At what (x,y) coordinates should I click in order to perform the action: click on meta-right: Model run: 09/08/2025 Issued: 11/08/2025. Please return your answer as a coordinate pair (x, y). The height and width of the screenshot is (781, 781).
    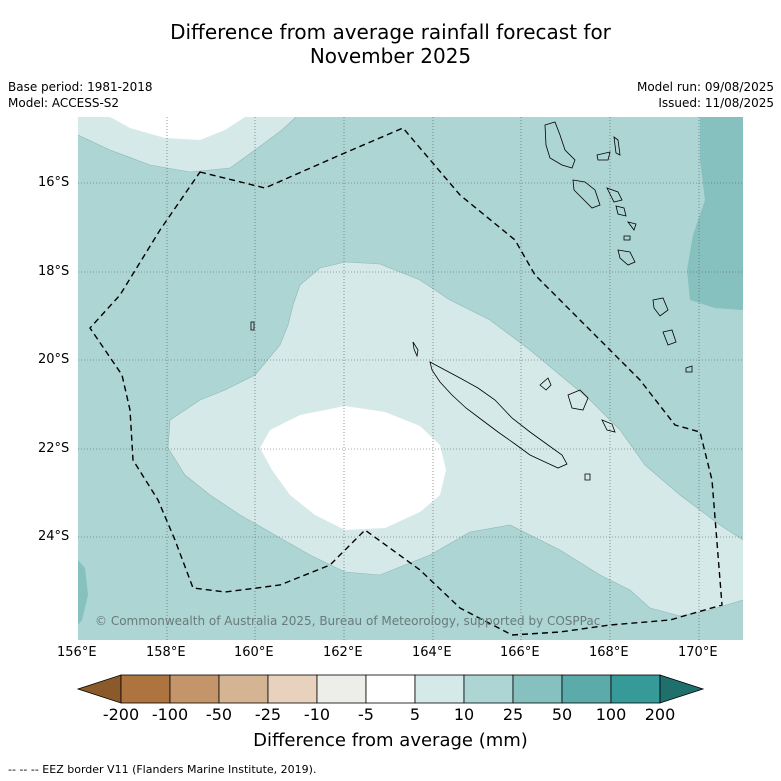
    Looking at the image, I should click on (705, 95).